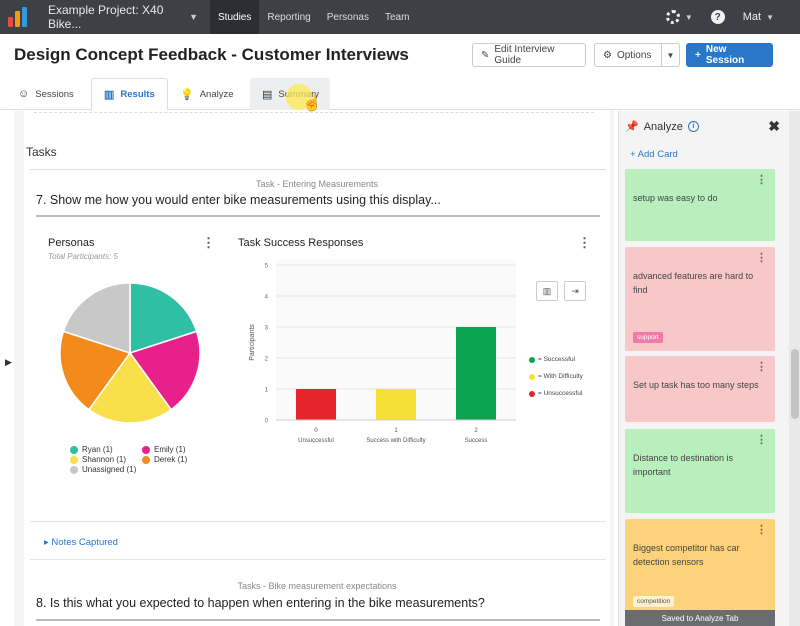 The width and height of the screenshot is (800, 626). Describe the element at coordinates (524, 55) in the screenshot. I see `edit-interview-guide-label: Edit Interview Guide` at that location.